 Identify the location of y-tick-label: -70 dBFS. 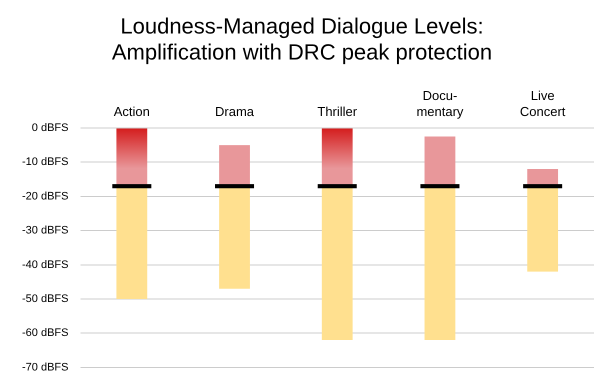
(45, 367).